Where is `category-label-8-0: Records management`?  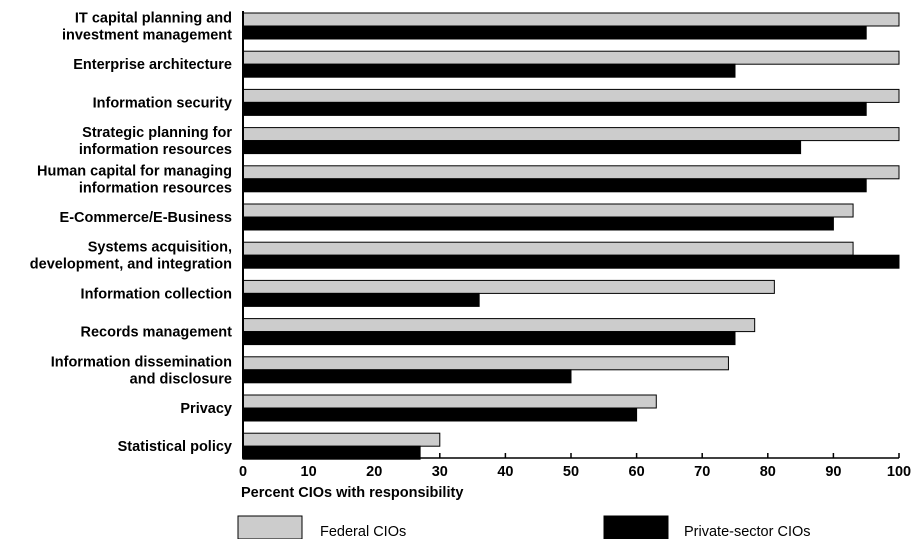
category-label-8-0: Records management is located at coordinates (157, 333).